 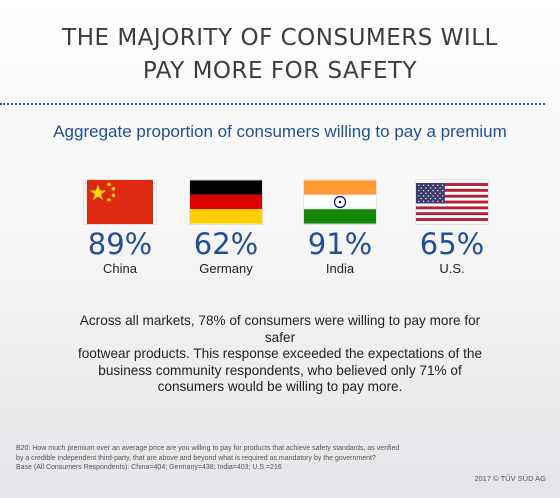 What do you see at coordinates (340, 268) in the screenshot?
I see `category-label-india: India` at bounding box center [340, 268].